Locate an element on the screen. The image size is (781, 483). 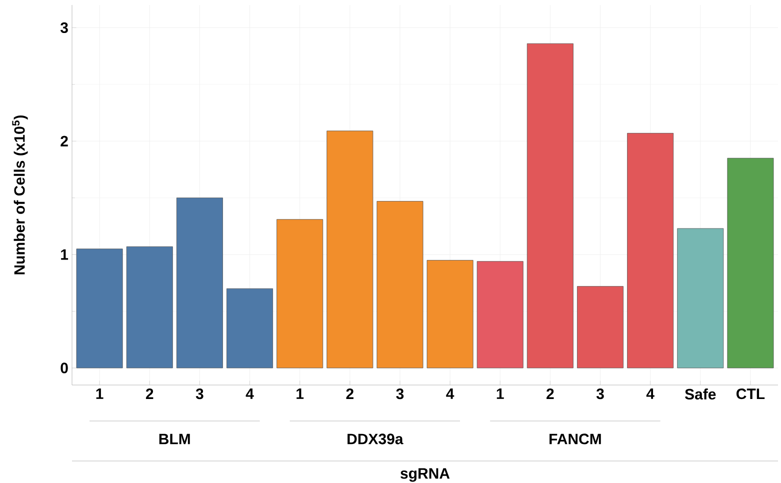
y-tick-label: 2 is located at coordinates (64, 141).